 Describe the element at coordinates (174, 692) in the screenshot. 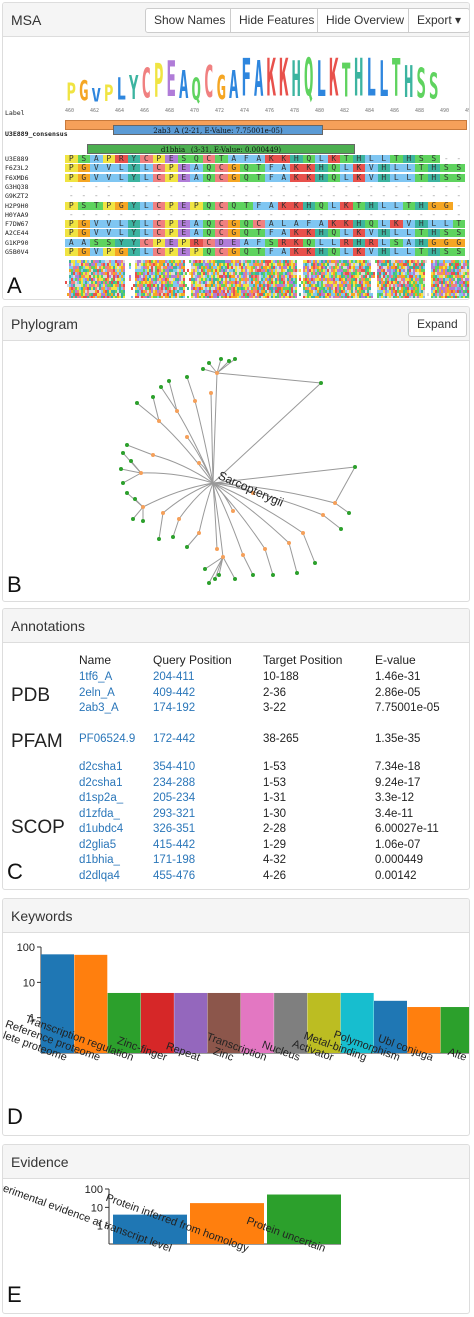

I see `query-position-link: 409-442` at that location.